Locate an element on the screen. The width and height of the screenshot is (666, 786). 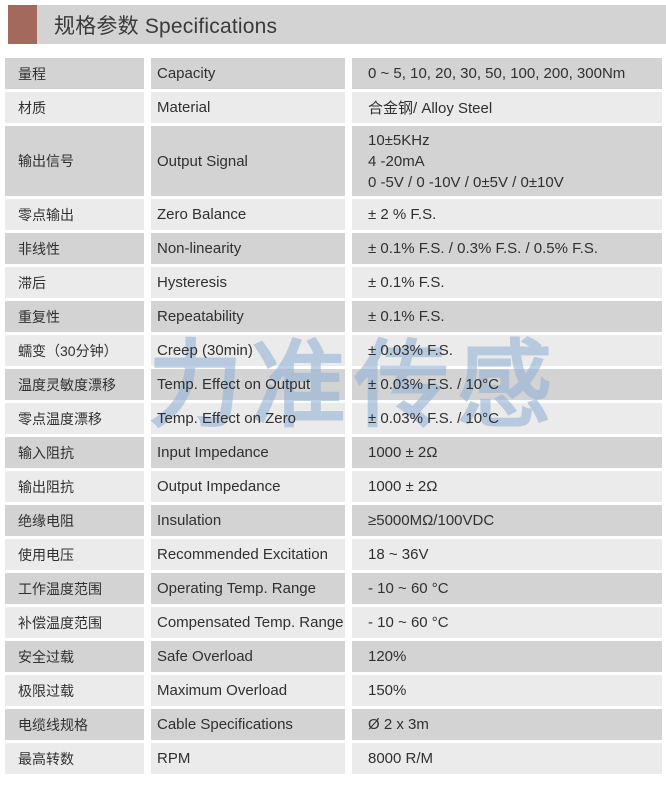
row-label-en: Temp. Effect on Output is located at coordinates (234, 384).